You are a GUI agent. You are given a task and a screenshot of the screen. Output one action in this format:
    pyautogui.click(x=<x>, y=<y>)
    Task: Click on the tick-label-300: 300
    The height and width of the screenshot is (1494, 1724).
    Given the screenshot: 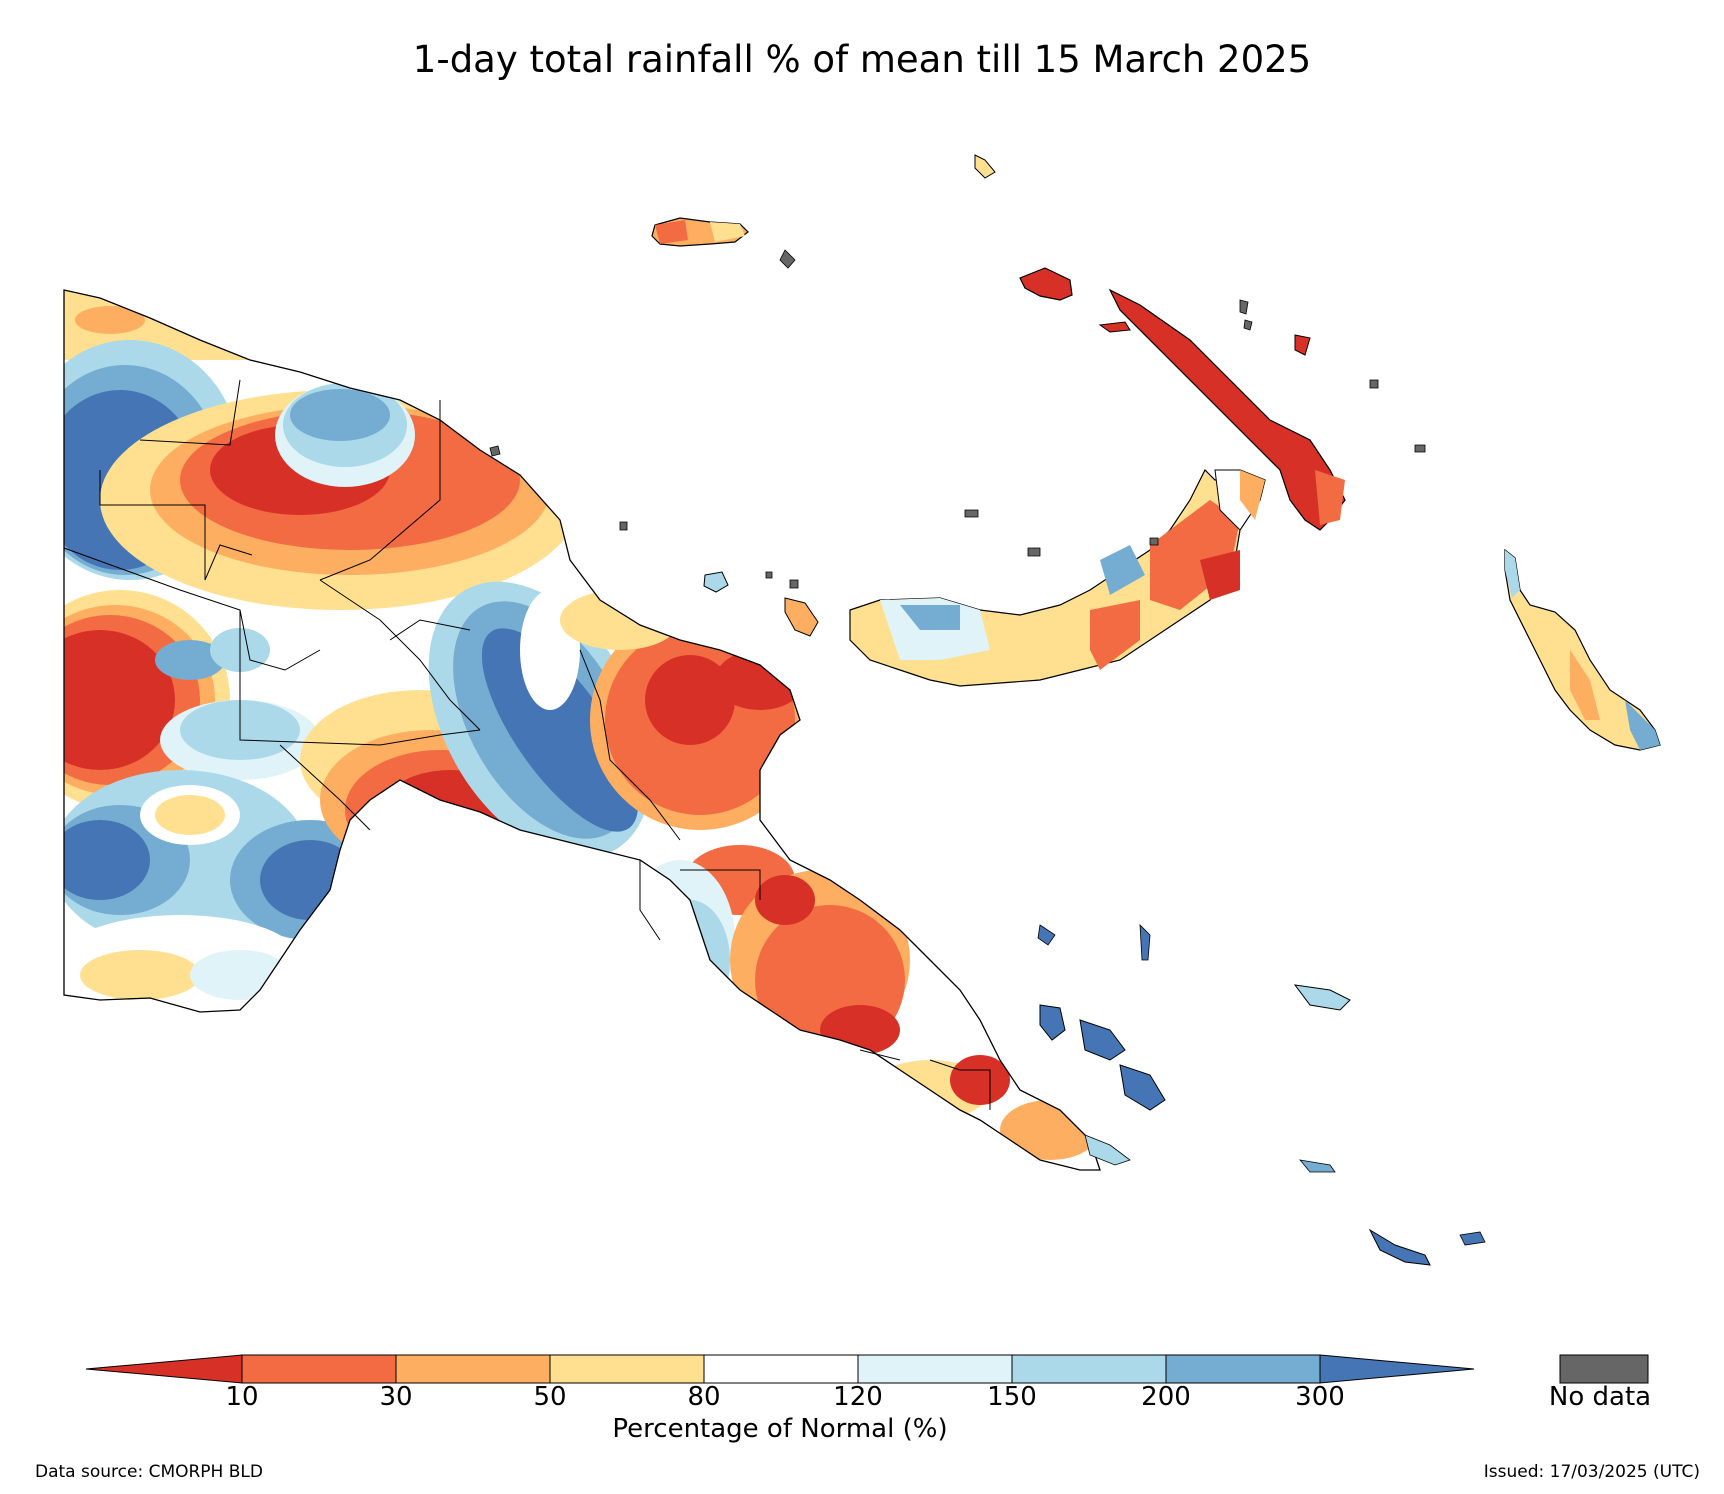 What is the action you would take?
    pyautogui.click(x=1320, y=1397)
    